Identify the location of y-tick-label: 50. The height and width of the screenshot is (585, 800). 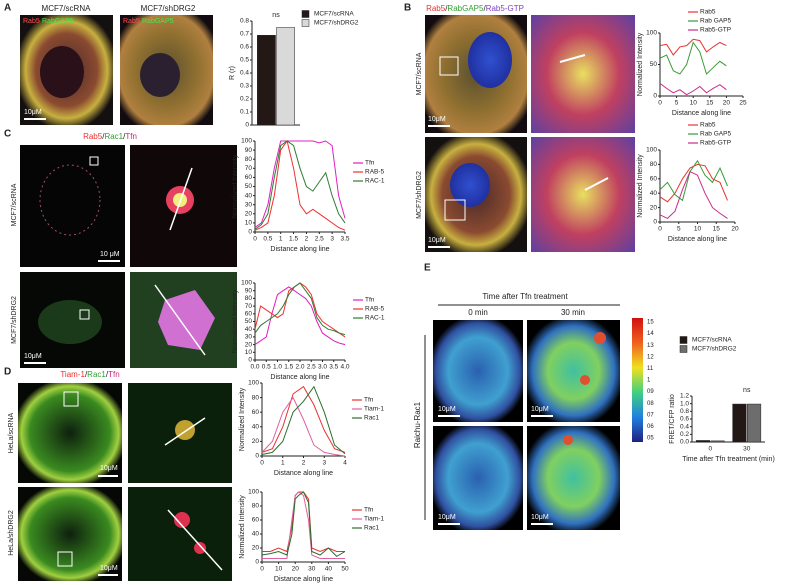
(654, 64).